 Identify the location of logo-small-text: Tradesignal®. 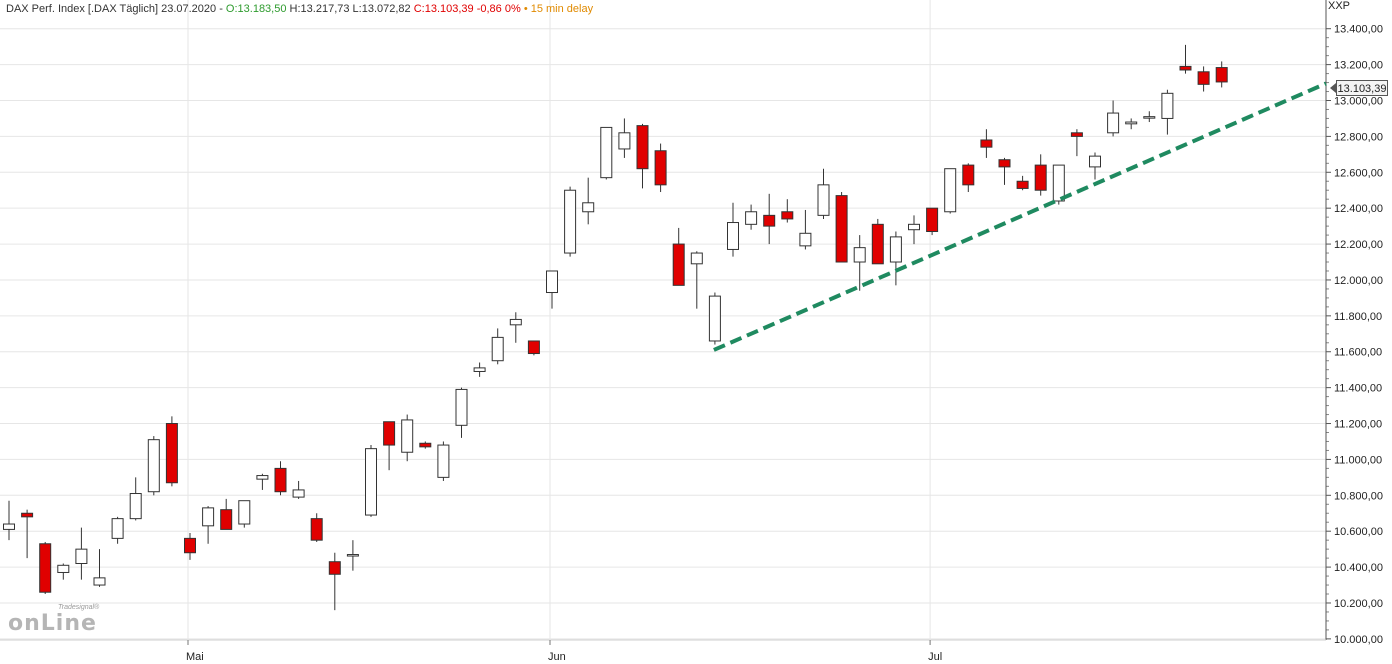
(79, 607).